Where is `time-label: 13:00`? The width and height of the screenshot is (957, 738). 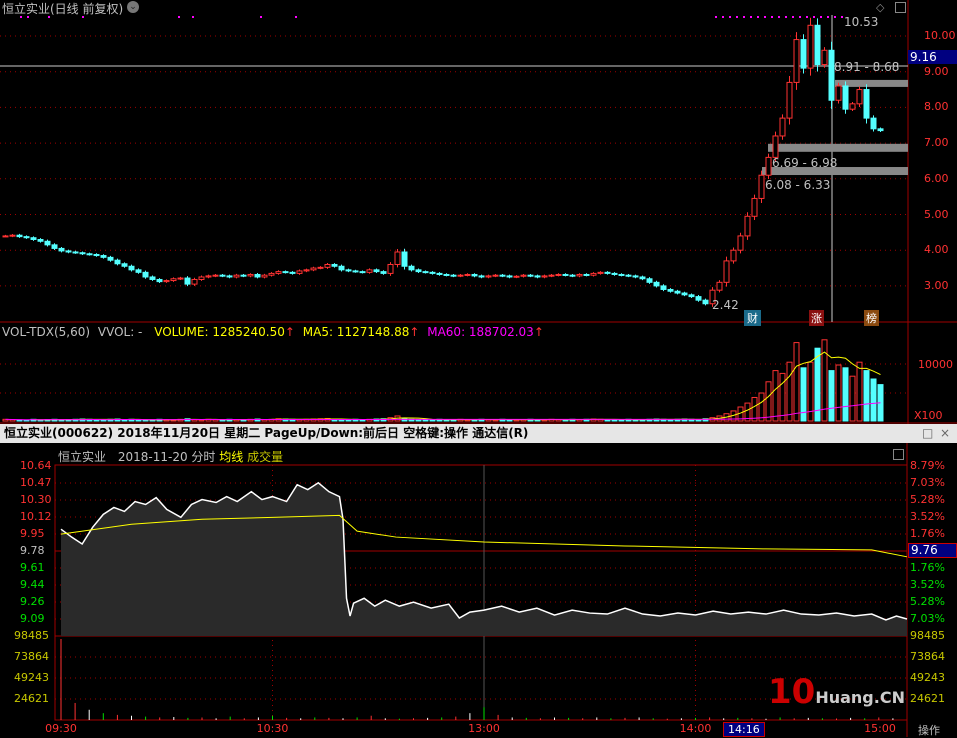 time-label: 13:00 is located at coordinates (484, 728).